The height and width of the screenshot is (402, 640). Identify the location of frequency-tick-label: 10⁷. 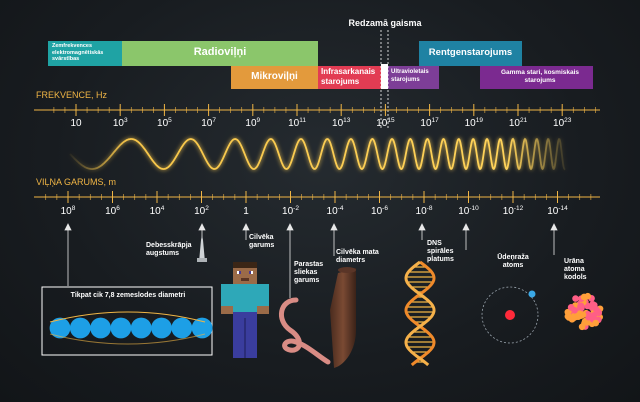
(208, 123).